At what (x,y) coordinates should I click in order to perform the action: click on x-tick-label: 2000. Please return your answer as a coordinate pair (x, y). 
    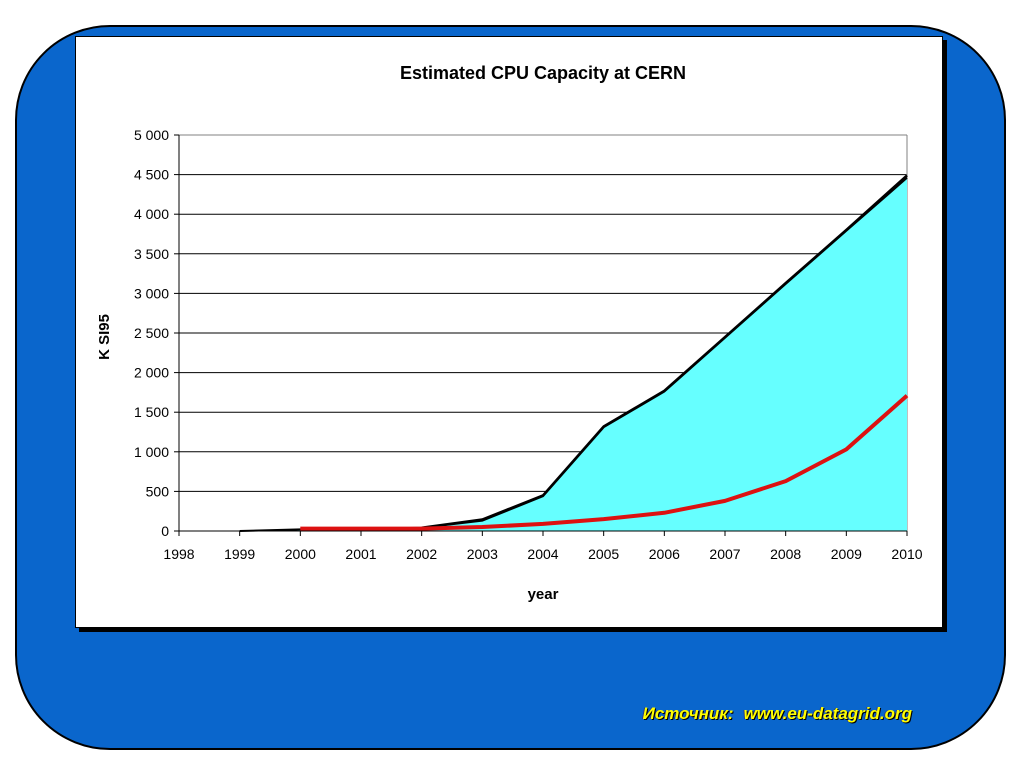
    Looking at the image, I should click on (300, 554).